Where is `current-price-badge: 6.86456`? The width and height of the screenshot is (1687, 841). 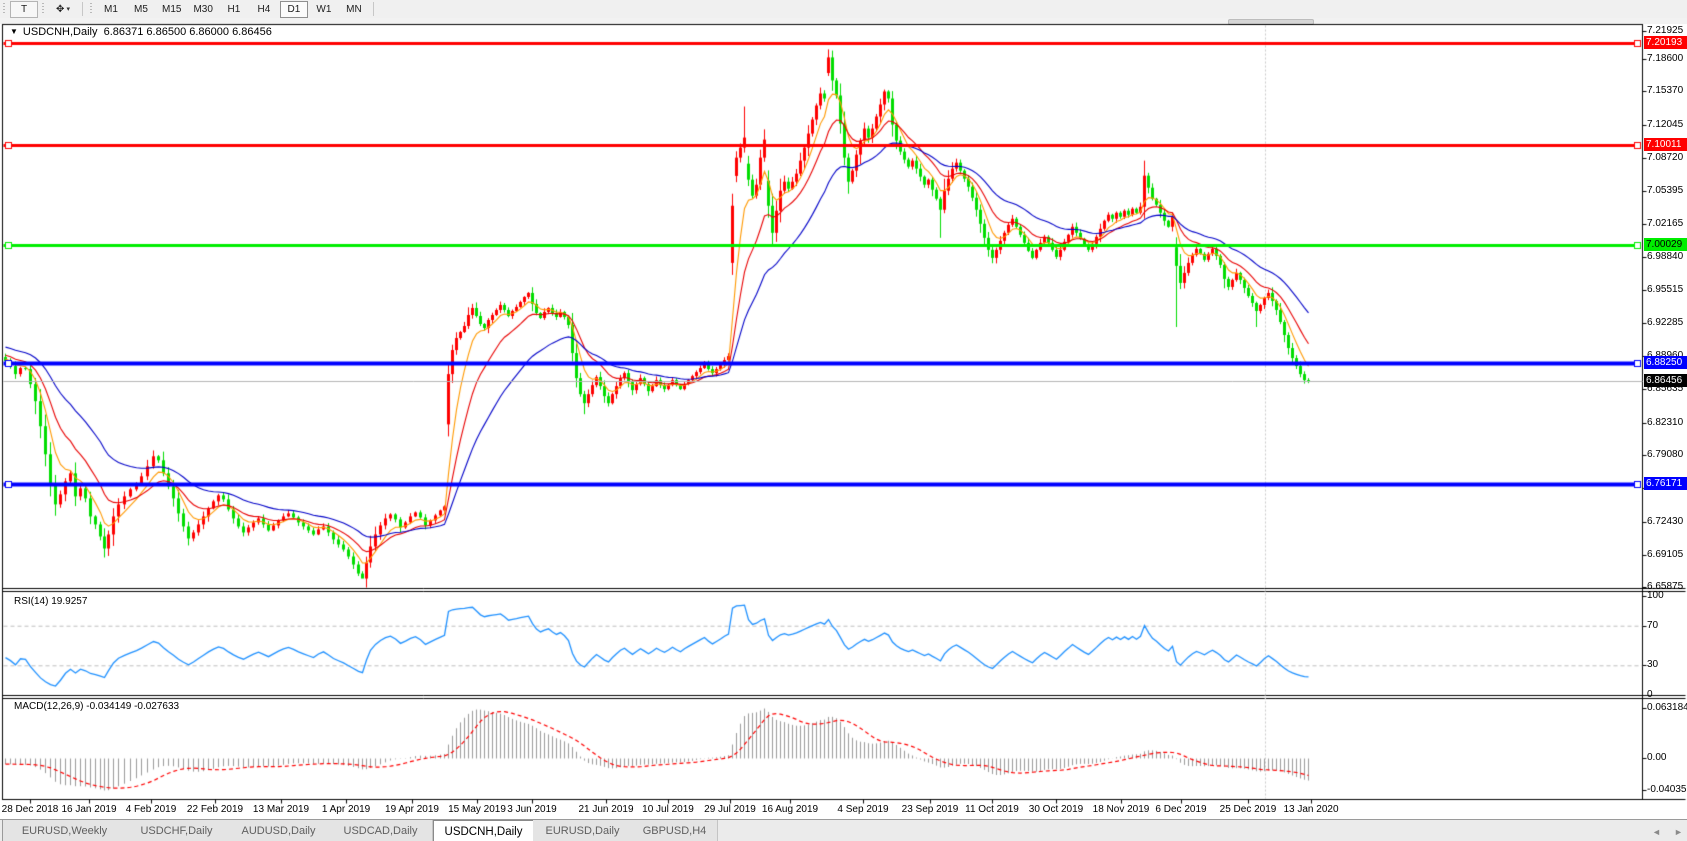
current-price-badge: 6.86456 is located at coordinates (1665, 380).